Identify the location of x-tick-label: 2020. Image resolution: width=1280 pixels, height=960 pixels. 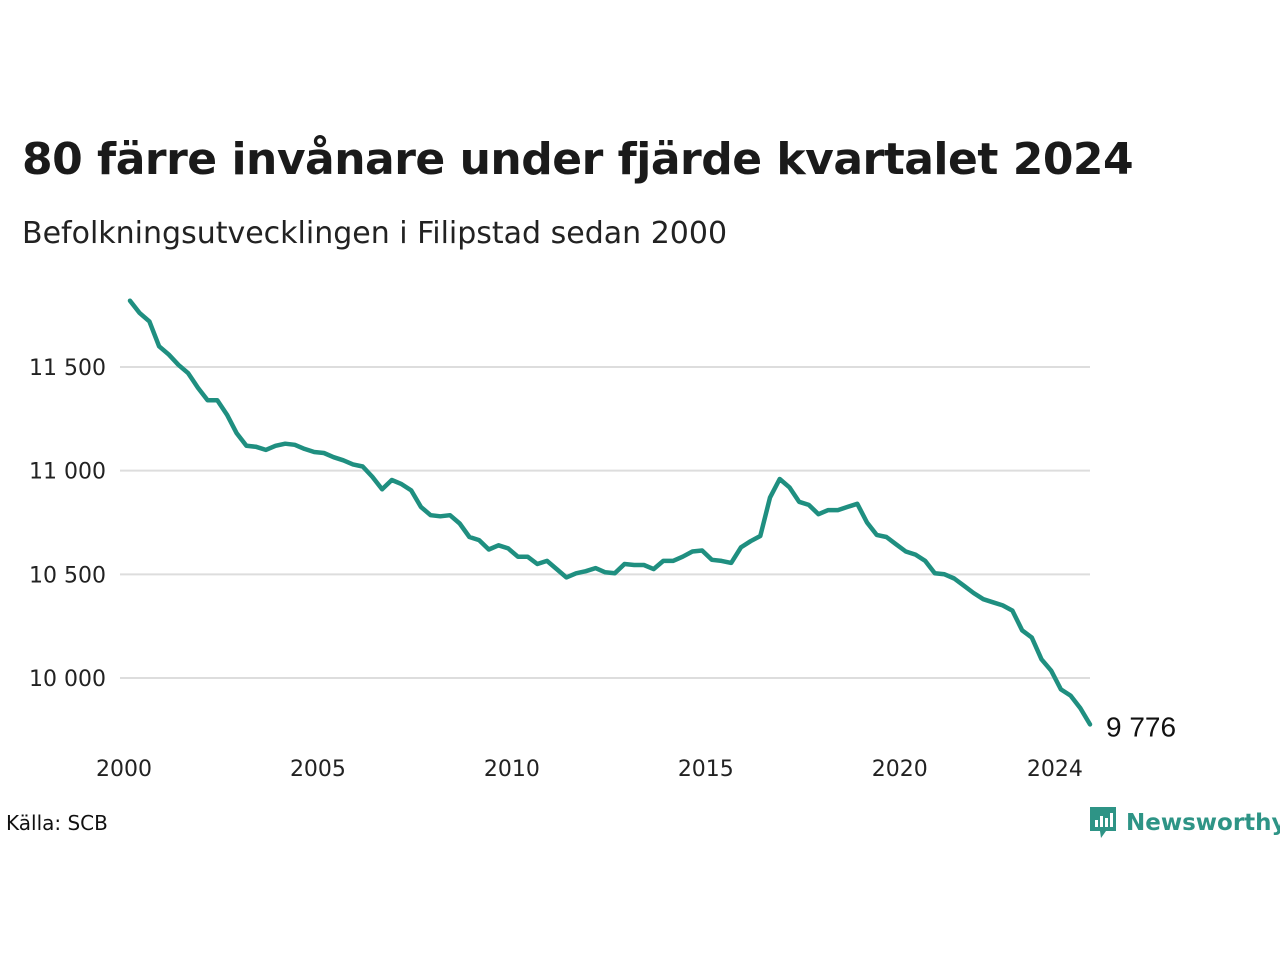
(900, 769).